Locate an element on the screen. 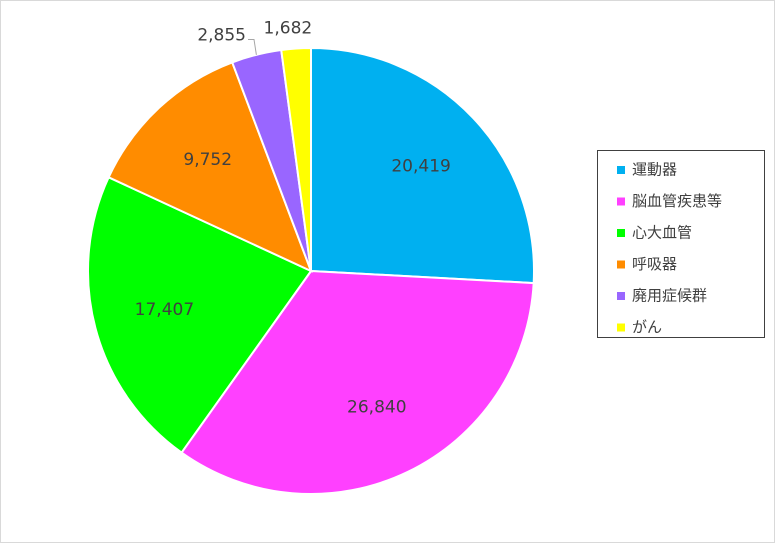 The width and height of the screenshot is (776, 544). data-label: 2,855 is located at coordinates (221, 35).